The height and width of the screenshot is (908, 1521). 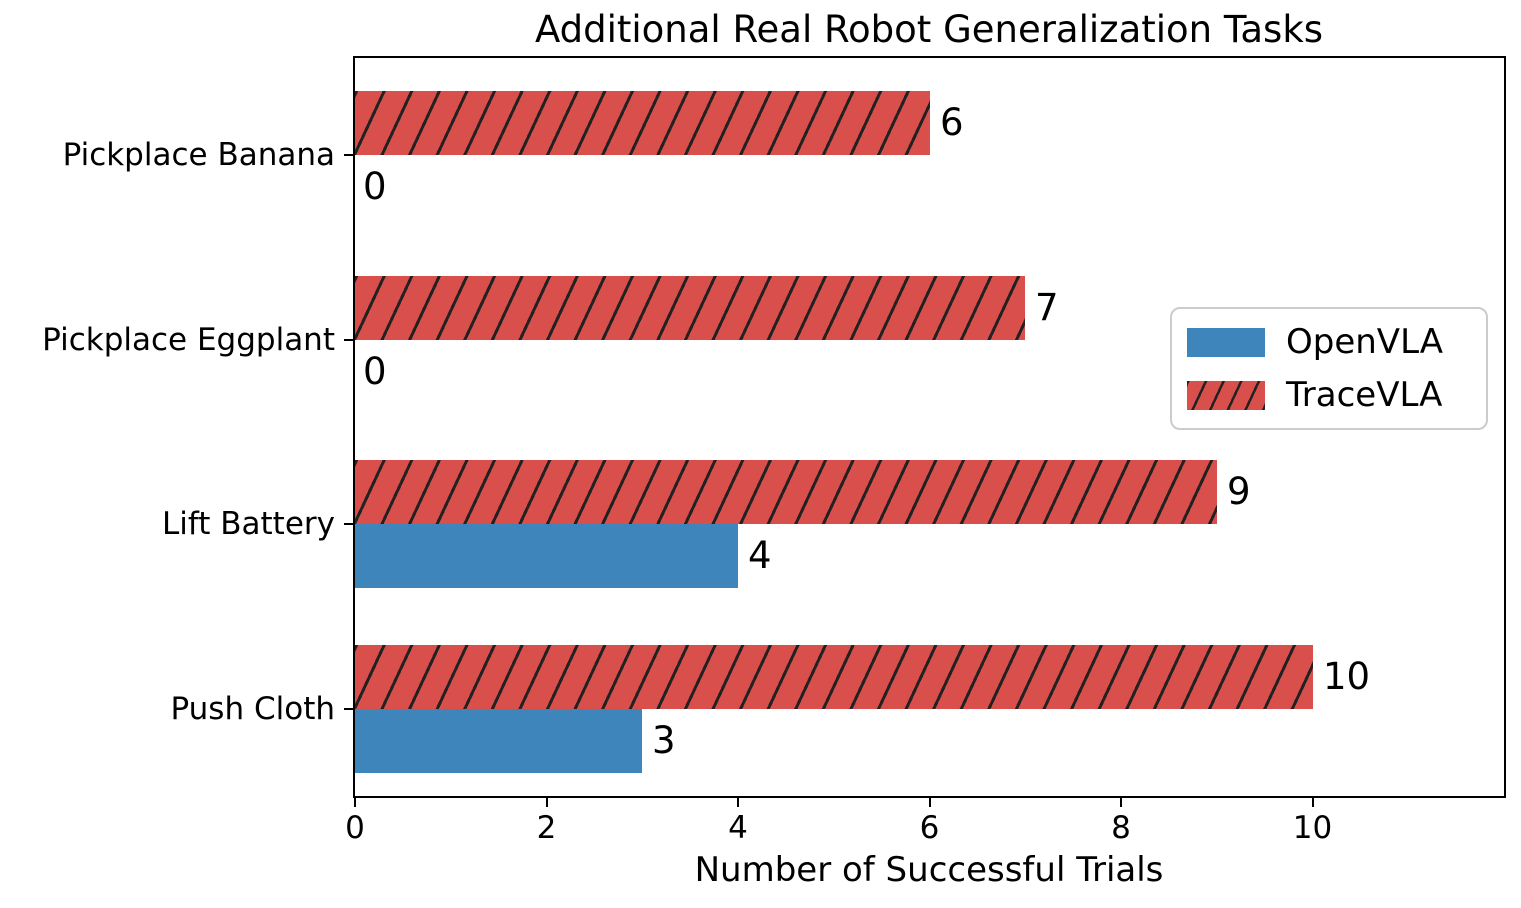 What do you see at coordinates (929, 828) in the screenshot?
I see `x-tick-label: 6` at bounding box center [929, 828].